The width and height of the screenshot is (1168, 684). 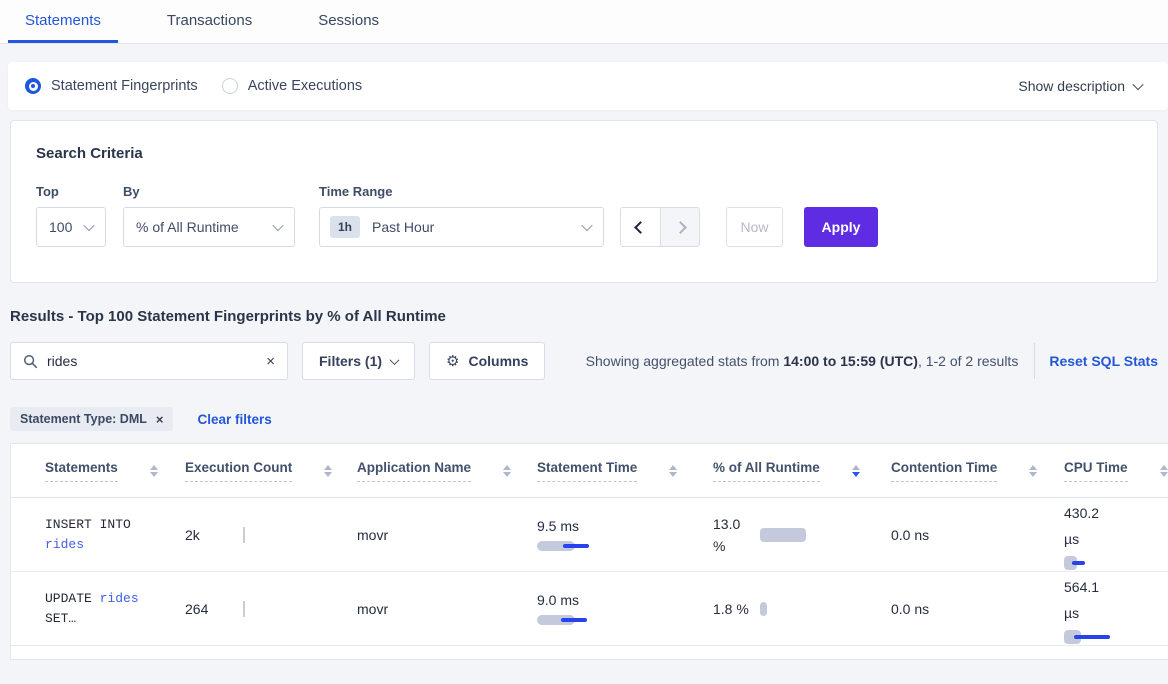 I want to click on search-box: ×, so click(x=149, y=361).